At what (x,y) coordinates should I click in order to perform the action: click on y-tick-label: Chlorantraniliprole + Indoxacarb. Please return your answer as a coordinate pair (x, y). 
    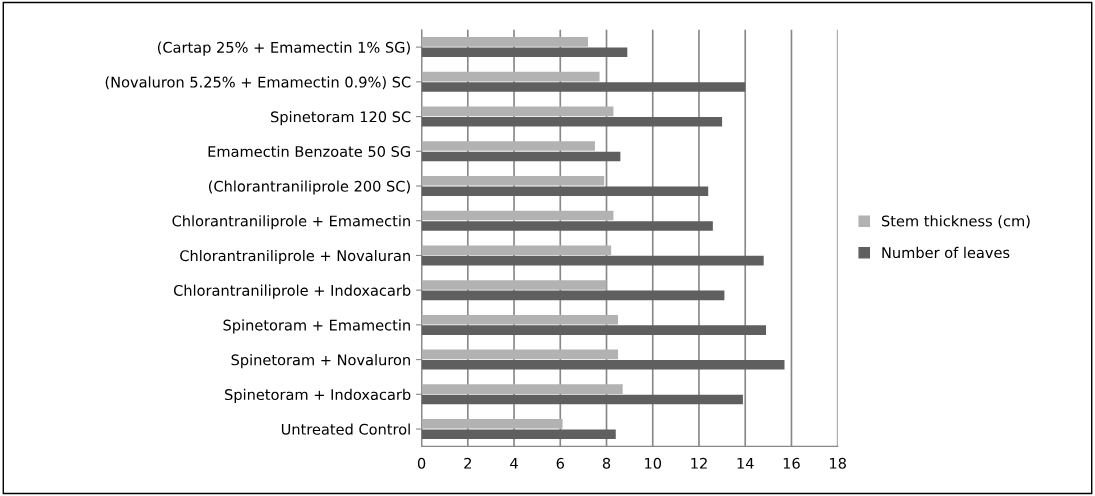
    Looking at the image, I should click on (292, 291).